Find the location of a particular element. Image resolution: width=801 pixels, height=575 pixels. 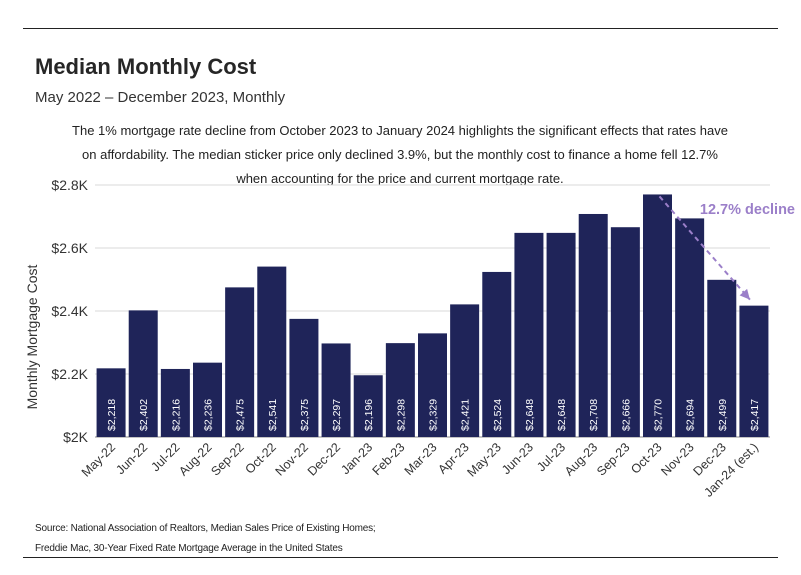

x-tick-label: Nov-23 is located at coordinates (677, 459).